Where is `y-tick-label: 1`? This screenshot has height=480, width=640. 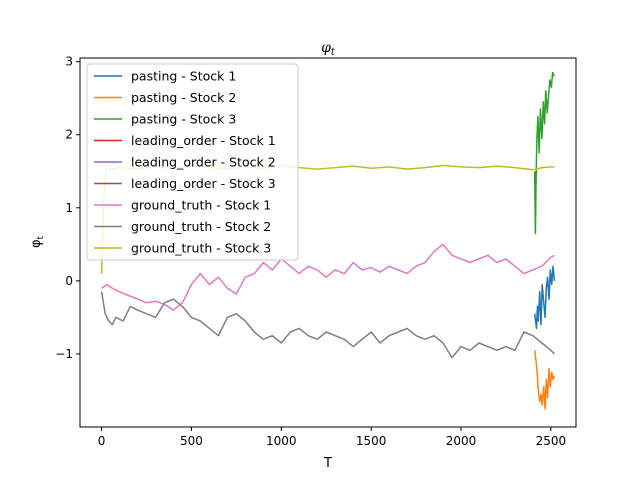 y-tick-label: 1 is located at coordinates (69, 208).